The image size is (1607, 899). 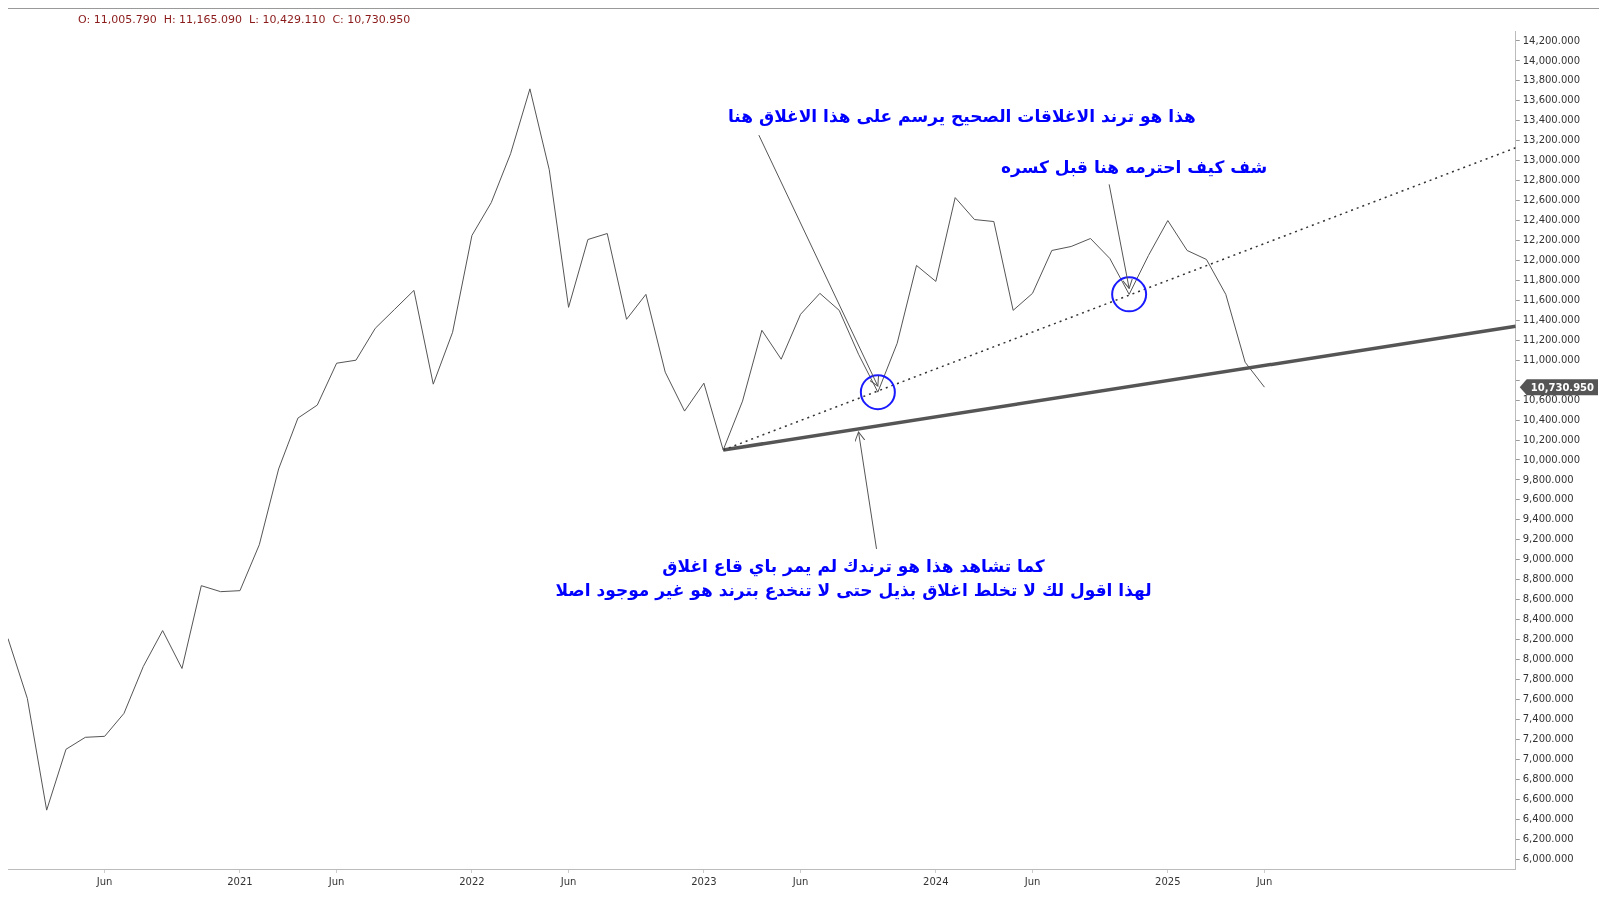 What do you see at coordinates (472, 881) in the screenshot?
I see `x-tick-label: 2022` at bounding box center [472, 881].